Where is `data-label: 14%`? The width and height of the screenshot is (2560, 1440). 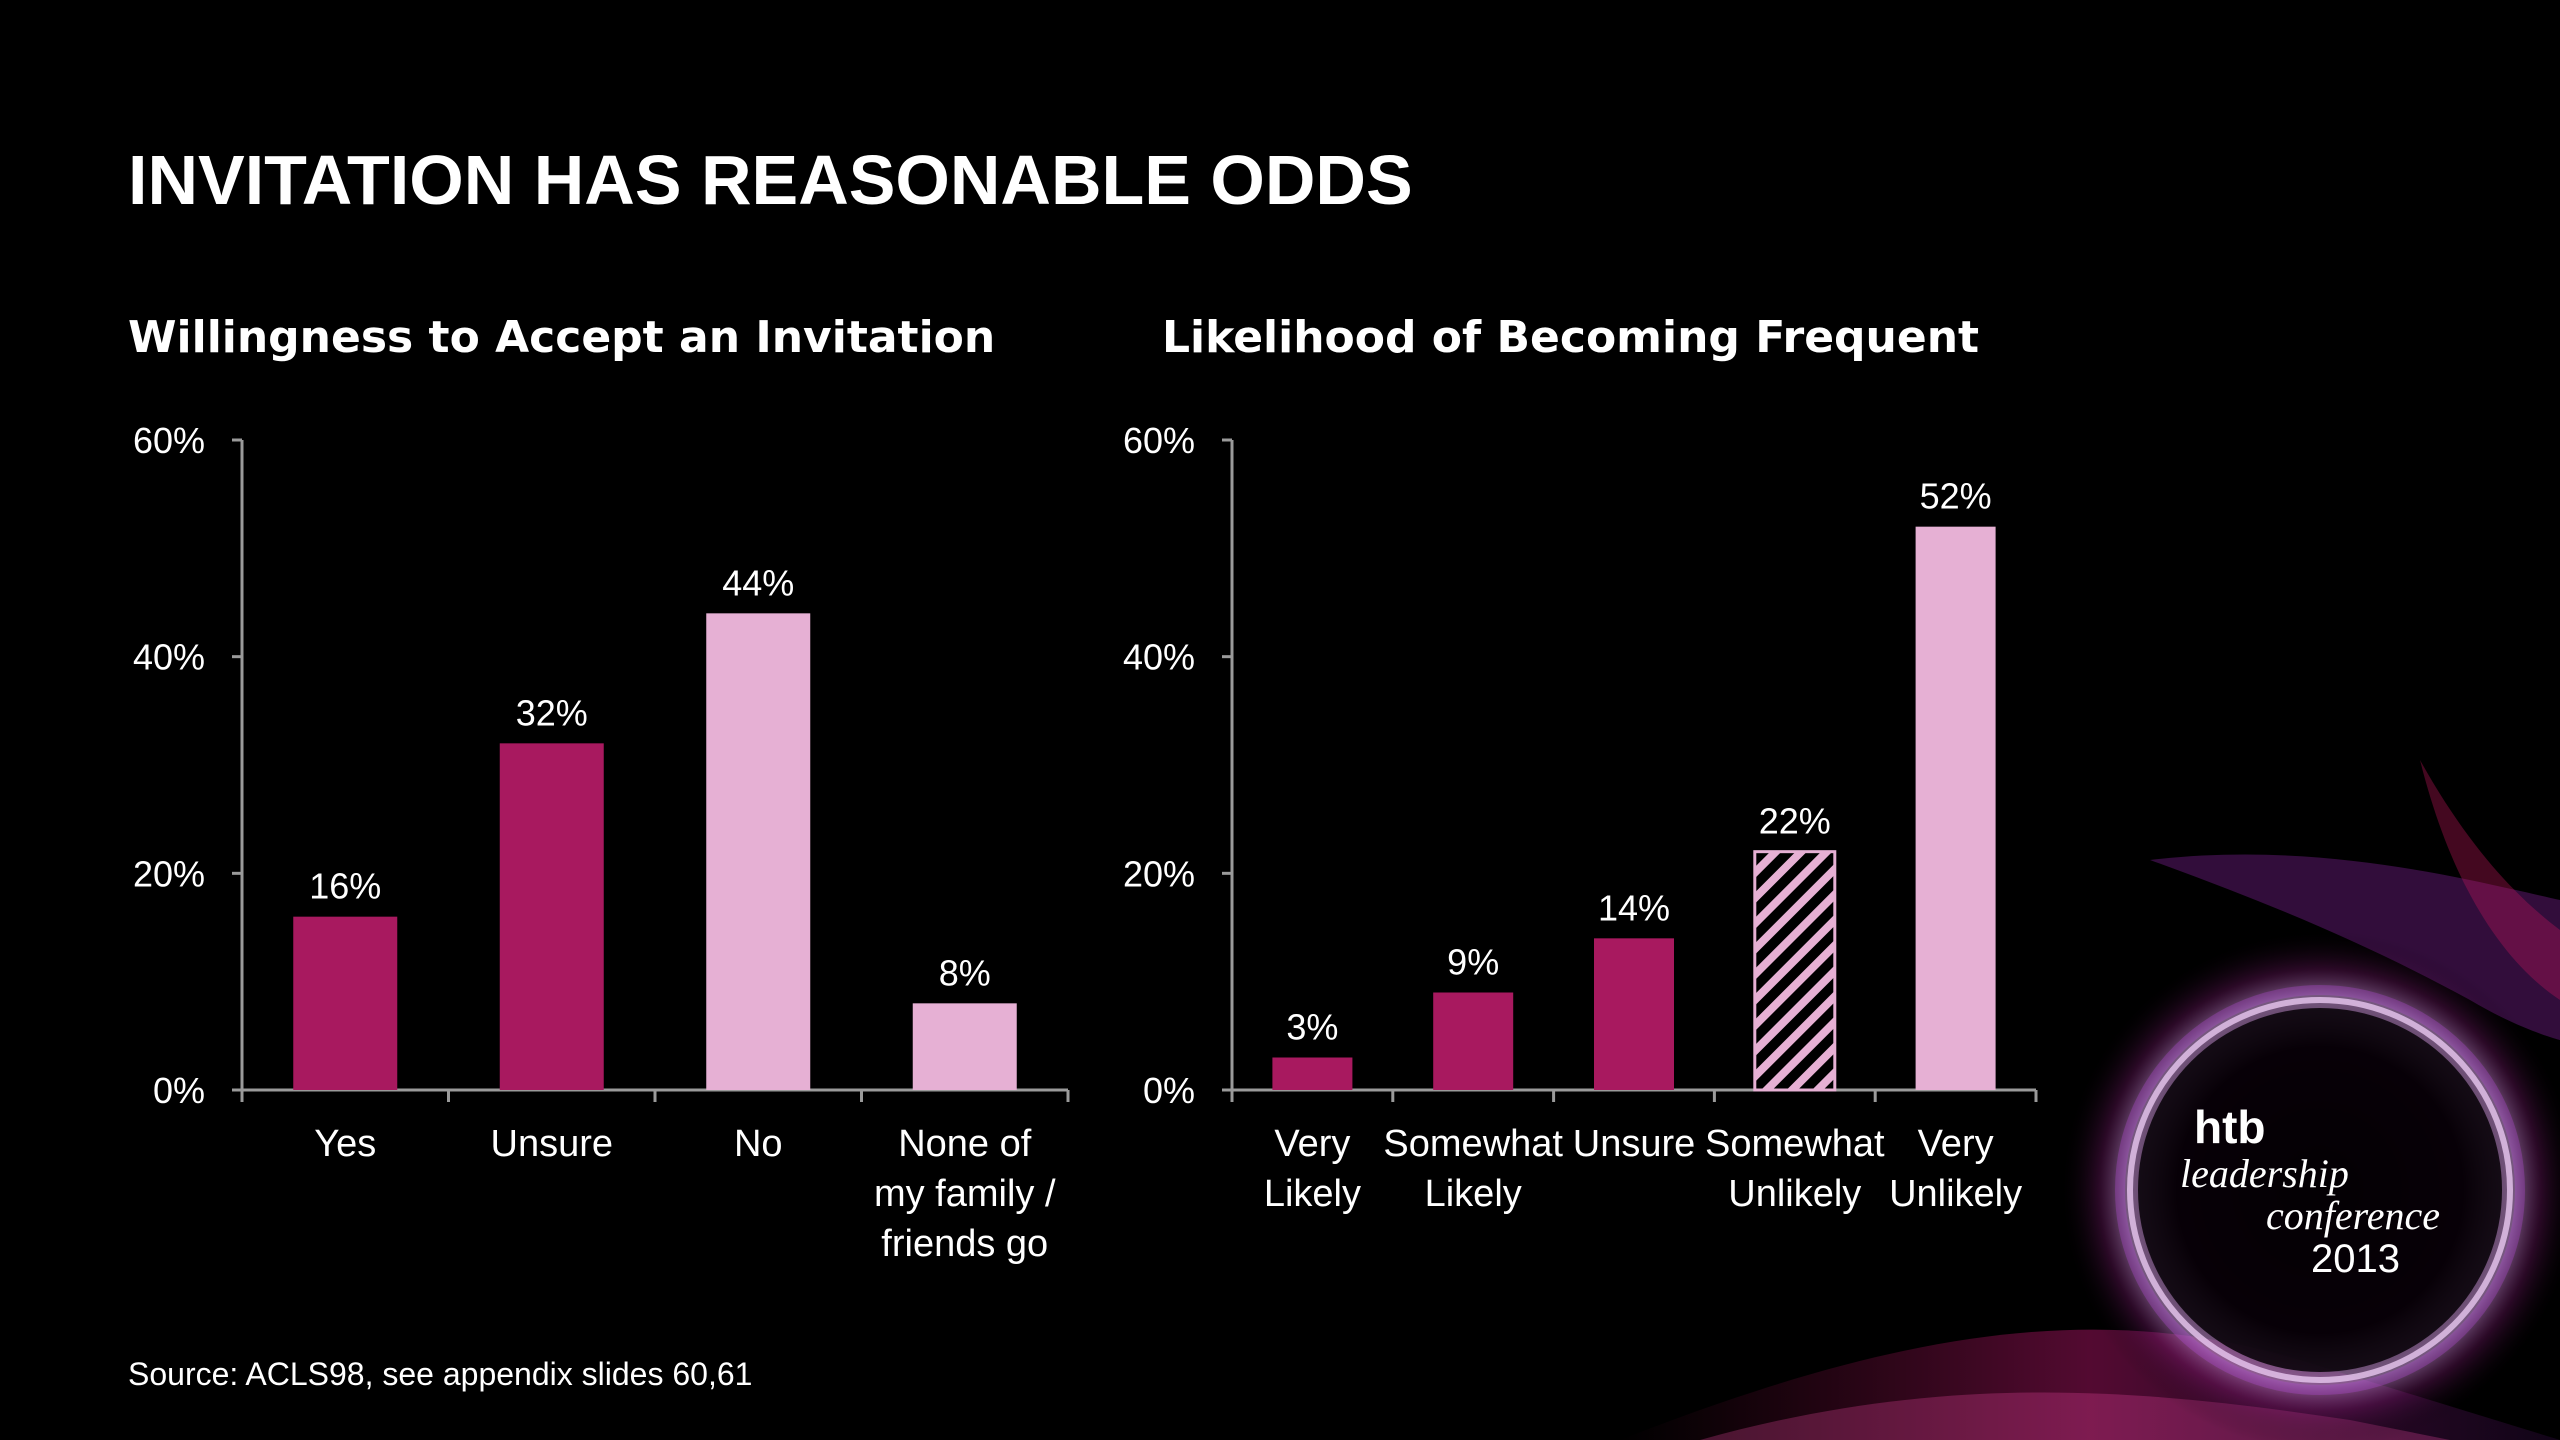 data-label: 14% is located at coordinates (1634, 907).